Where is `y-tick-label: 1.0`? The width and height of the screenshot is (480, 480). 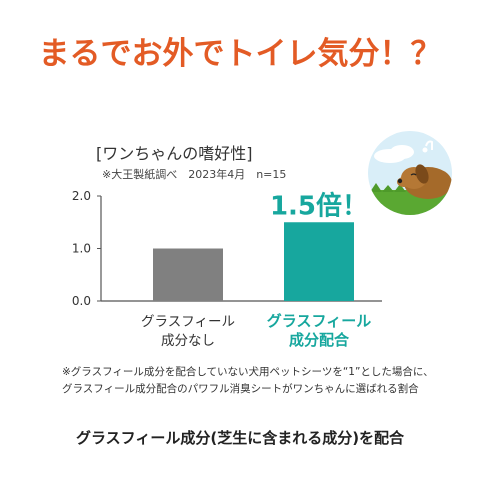
y-tick-label: 1.0 is located at coordinates (81, 249).